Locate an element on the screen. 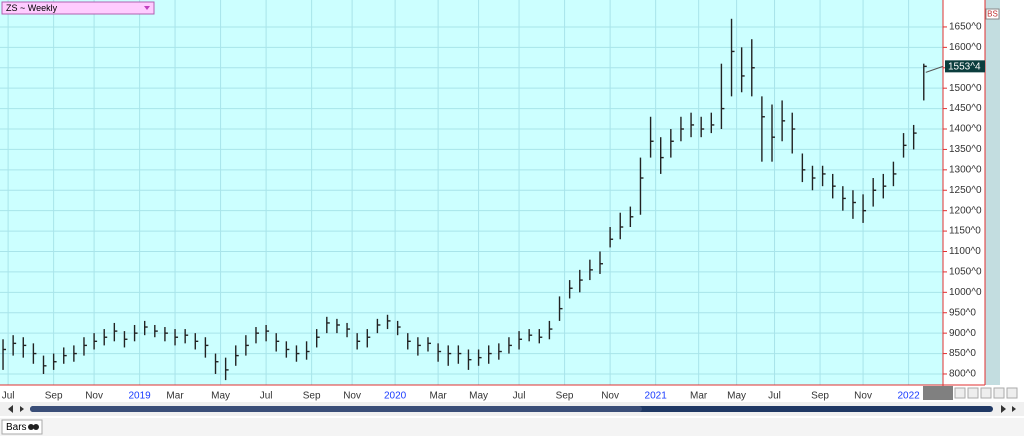  scroll-left is located at coordinates (10, 409).